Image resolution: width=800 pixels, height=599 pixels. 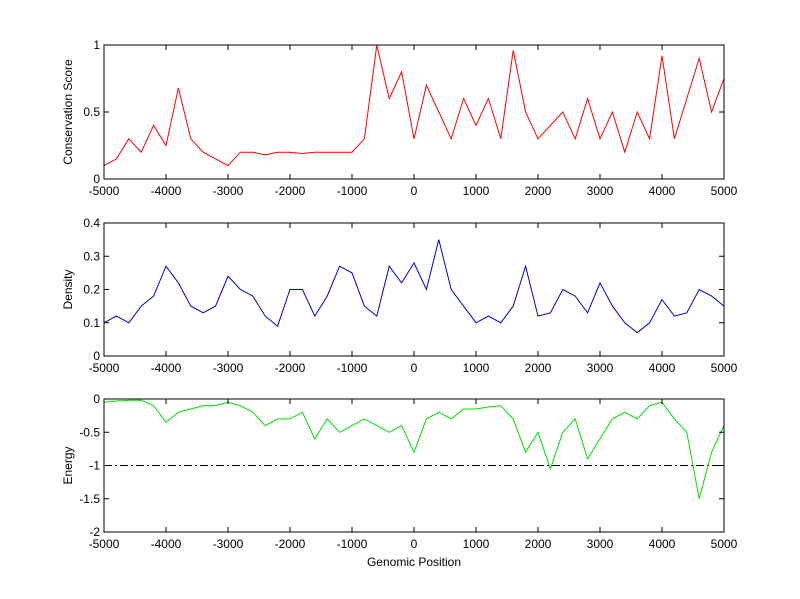 I want to click on y-tick-label: 0.2, so click(x=91, y=290).